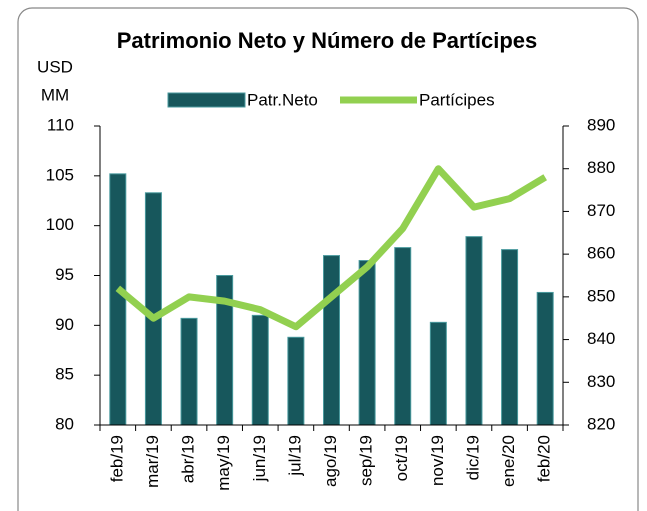 This screenshot has height=511, width=647. What do you see at coordinates (601, 338) in the screenshot?
I see `y2-tick-label: 840` at bounding box center [601, 338].